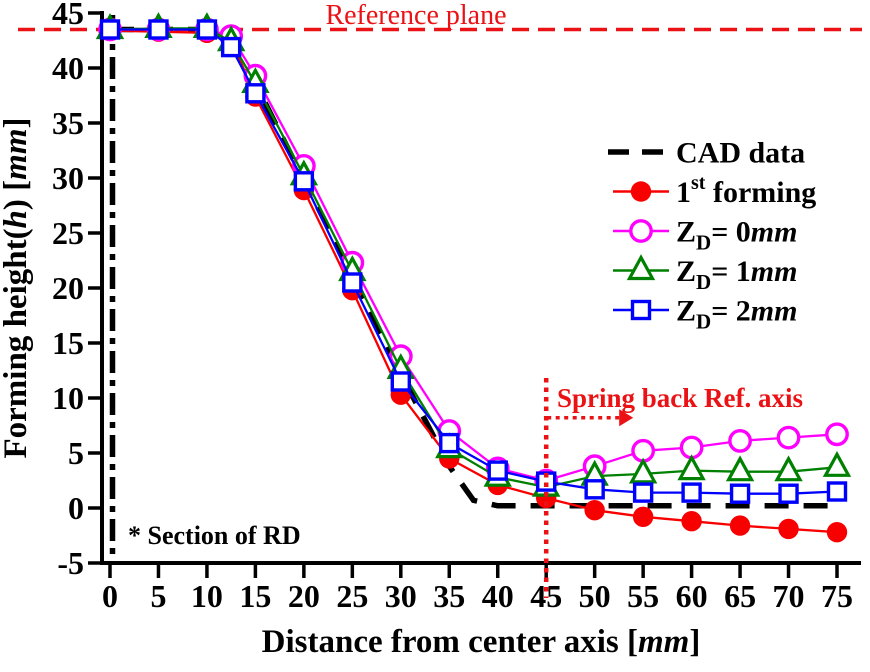 The height and width of the screenshot is (672, 870). Describe the element at coordinates (641, 191) in the screenshot. I see `legend-marker-first` at that location.